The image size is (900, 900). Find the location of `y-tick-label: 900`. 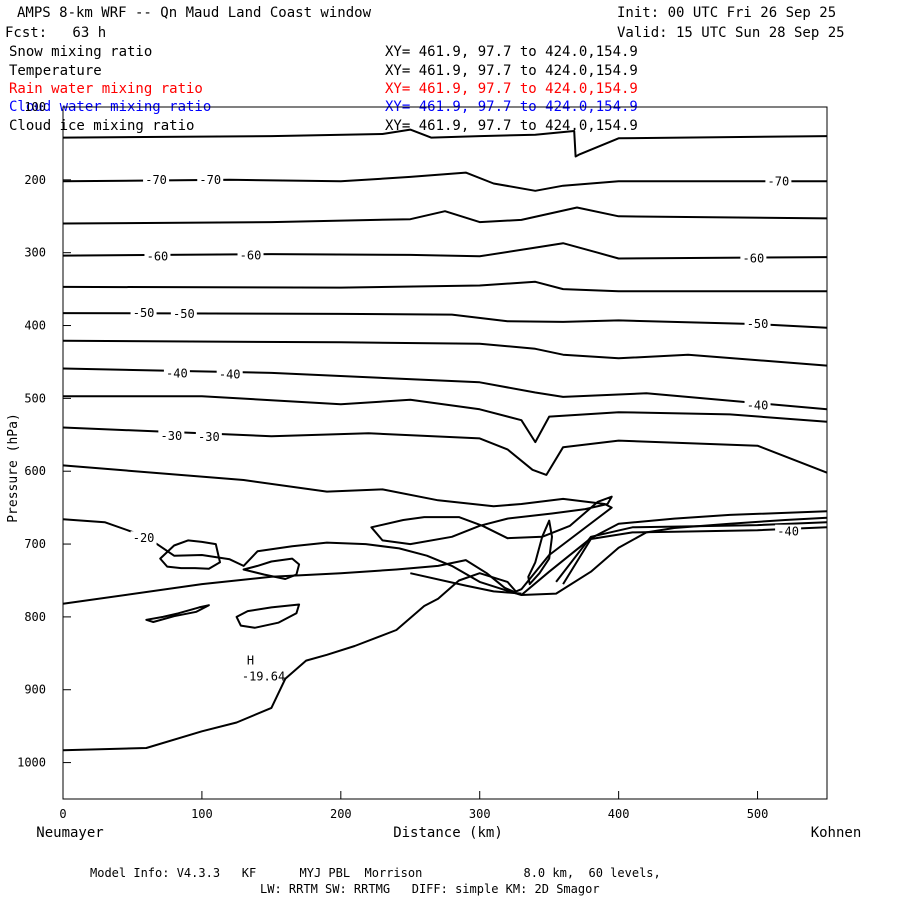

y-tick-label: 900 is located at coordinates (35, 690).